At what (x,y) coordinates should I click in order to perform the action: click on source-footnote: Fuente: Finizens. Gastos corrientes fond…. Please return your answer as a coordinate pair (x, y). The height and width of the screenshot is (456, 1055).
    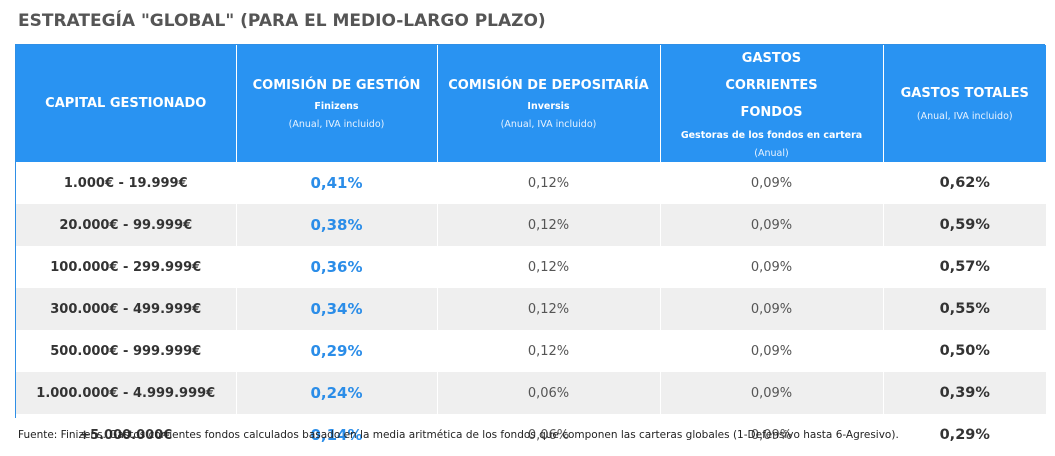
    Looking at the image, I should click on (458, 435).